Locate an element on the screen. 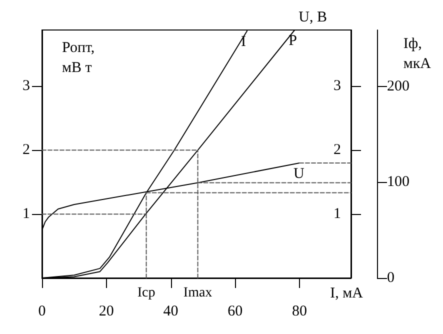  y2-tick-label: 3 is located at coordinates (337, 86).